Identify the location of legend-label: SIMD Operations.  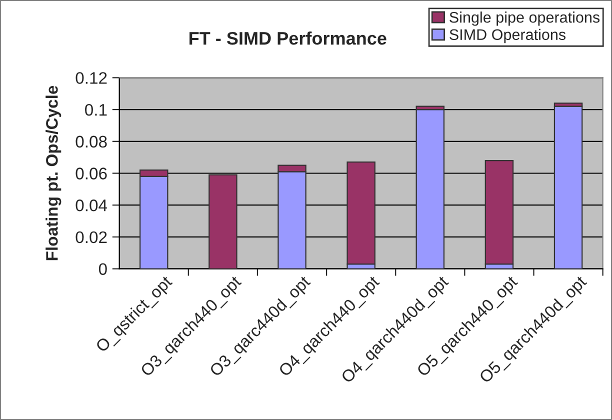
(508, 36).